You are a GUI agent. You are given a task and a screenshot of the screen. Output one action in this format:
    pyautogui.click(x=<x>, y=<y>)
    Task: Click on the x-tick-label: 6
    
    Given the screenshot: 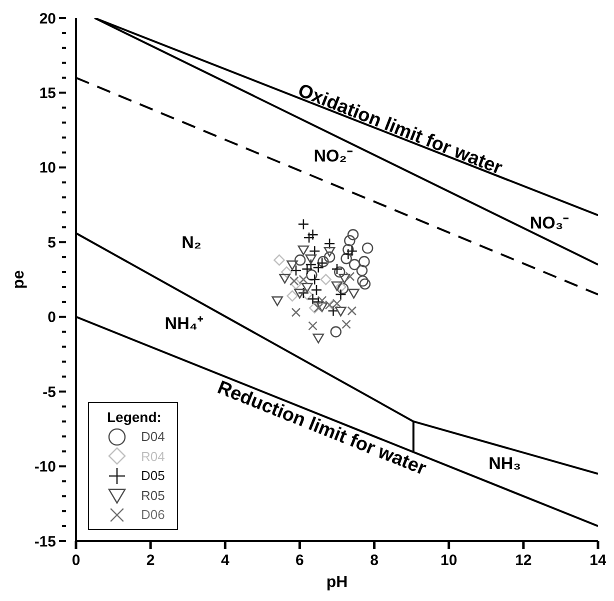 What is the action you would take?
    pyautogui.click(x=300, y=560)
    